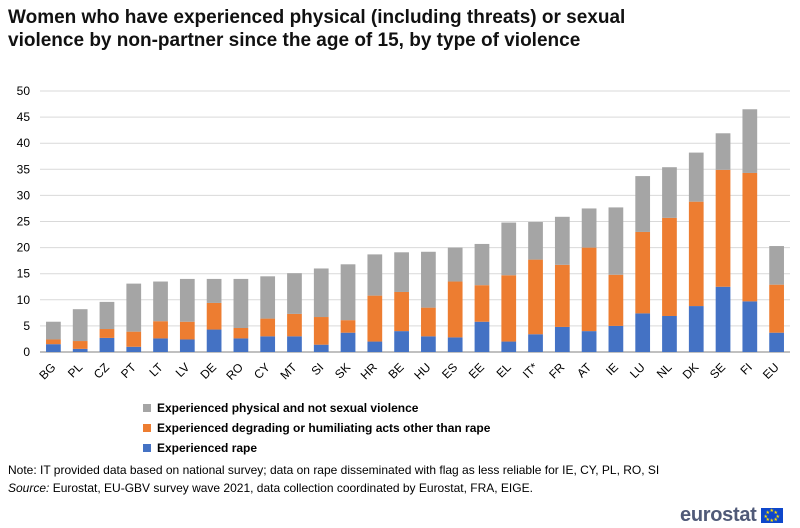 The width and height of the screenshot is (800, 528). I want to click on bar-segment-physical-fi, so click(750, 141).